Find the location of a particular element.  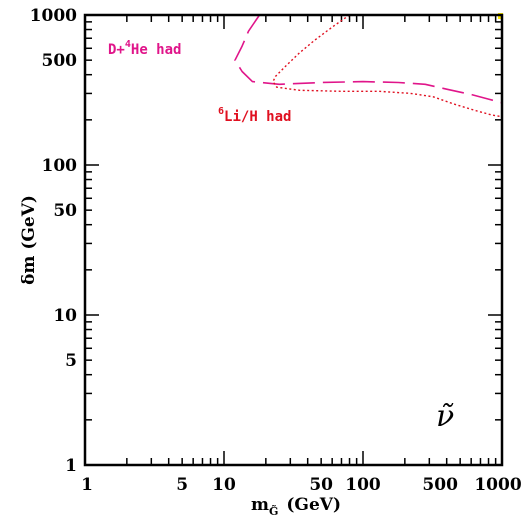

x-tick-label: 500 is located at coordinates (440, 485).